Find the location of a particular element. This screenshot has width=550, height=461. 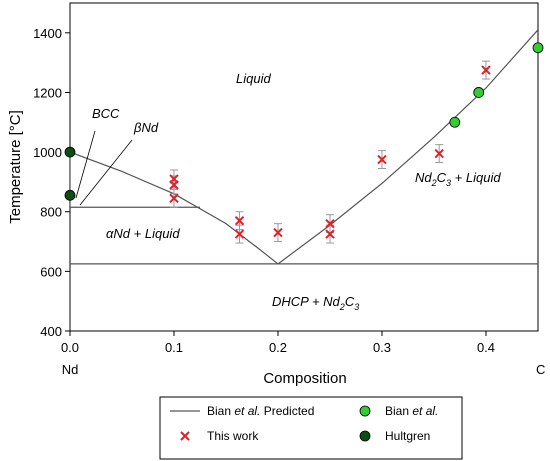

phase-label-liquid: Liquid is located at coordinates (253, 78).